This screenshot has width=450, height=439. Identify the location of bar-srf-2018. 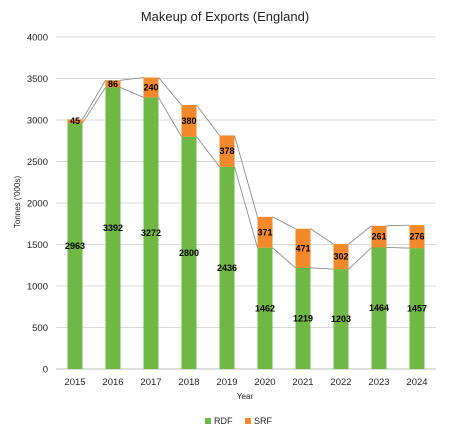
(189, 121).